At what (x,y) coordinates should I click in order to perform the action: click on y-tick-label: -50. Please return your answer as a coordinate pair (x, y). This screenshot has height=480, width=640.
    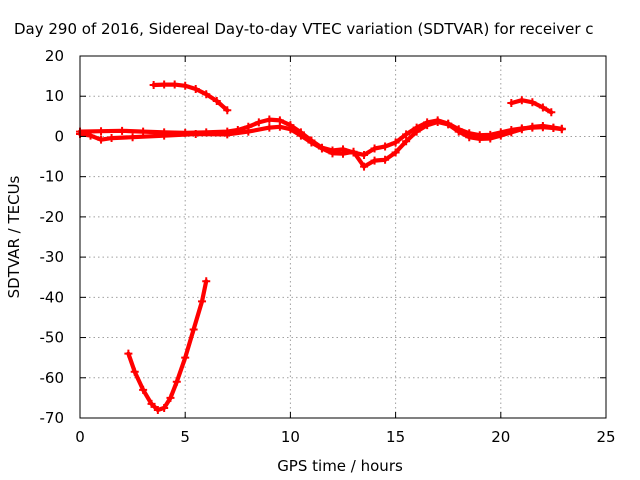
    Looking at the image, I should click on (52, 338).